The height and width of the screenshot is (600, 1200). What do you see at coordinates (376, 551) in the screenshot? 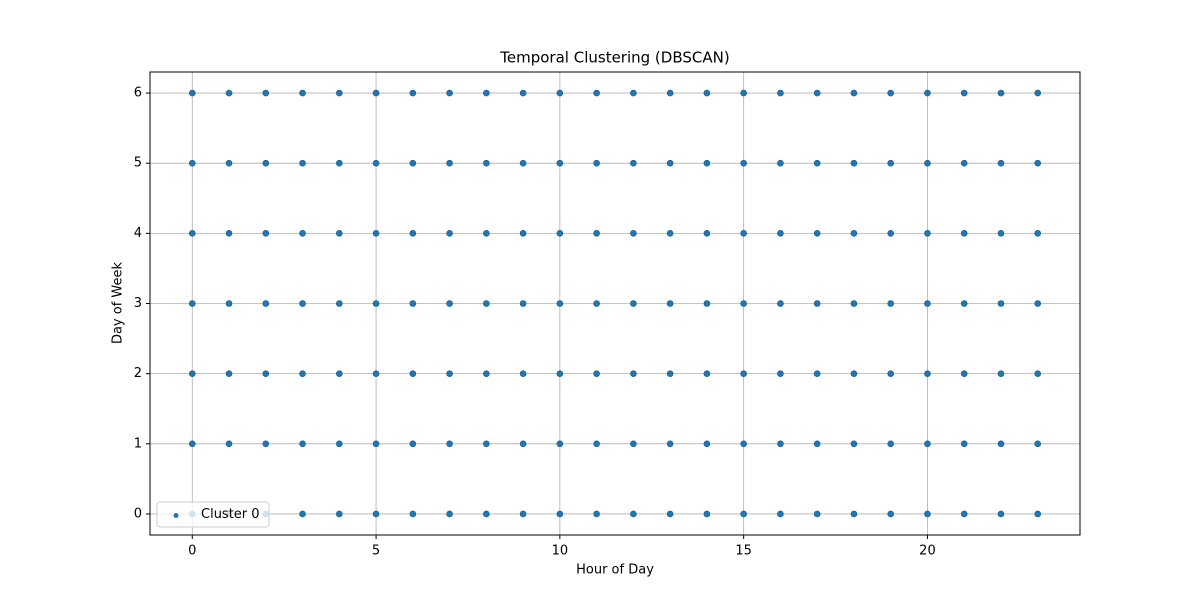
I see `x-tick-label: 5` at bounding box center [376, 551].